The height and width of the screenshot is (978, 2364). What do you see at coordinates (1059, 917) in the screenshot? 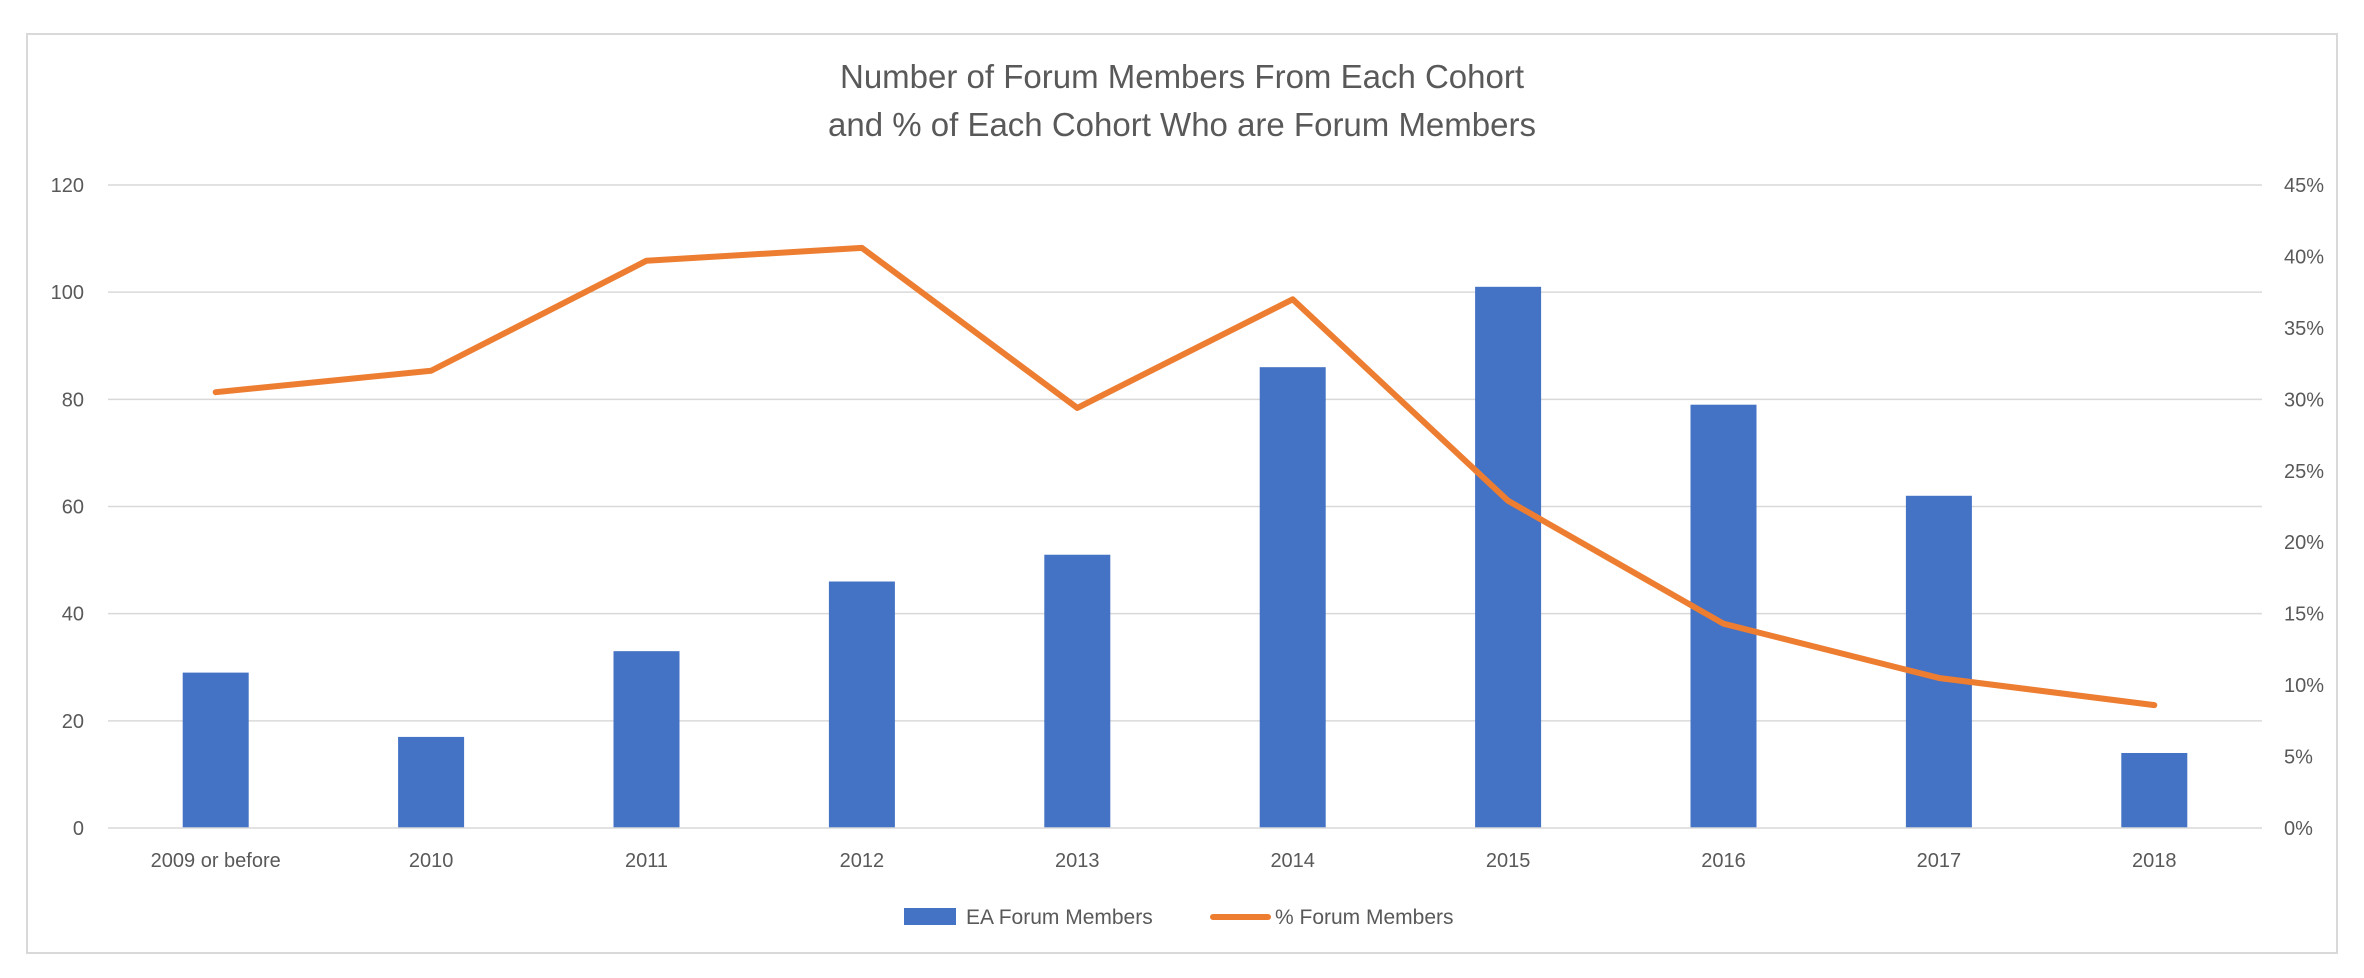
I see `legend-label-bar: EA Forum Members` at bounding box center [1059, 917].